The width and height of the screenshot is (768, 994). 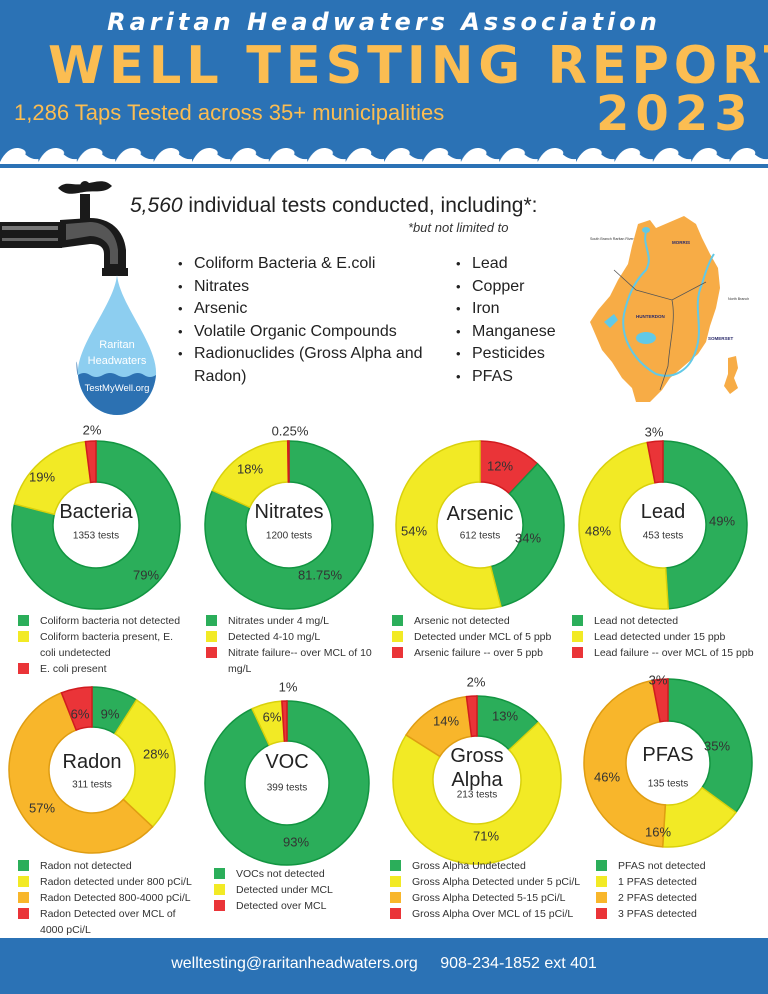 What do you see at coordinates (414, 531) in the screenshot?
I see `arsenic-pct-label: 54%` at bounding box center [414, 531].